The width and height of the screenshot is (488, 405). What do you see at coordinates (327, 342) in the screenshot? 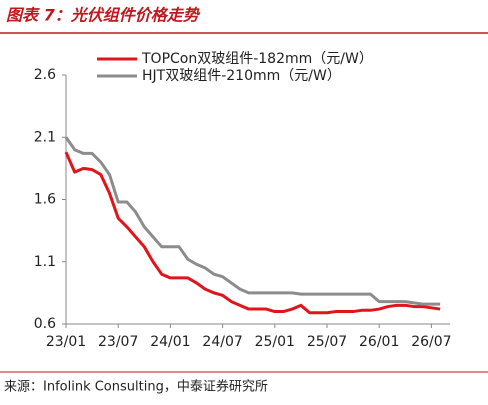
I see `x-tick-label: 25/07` at bounding box center [327, 342].